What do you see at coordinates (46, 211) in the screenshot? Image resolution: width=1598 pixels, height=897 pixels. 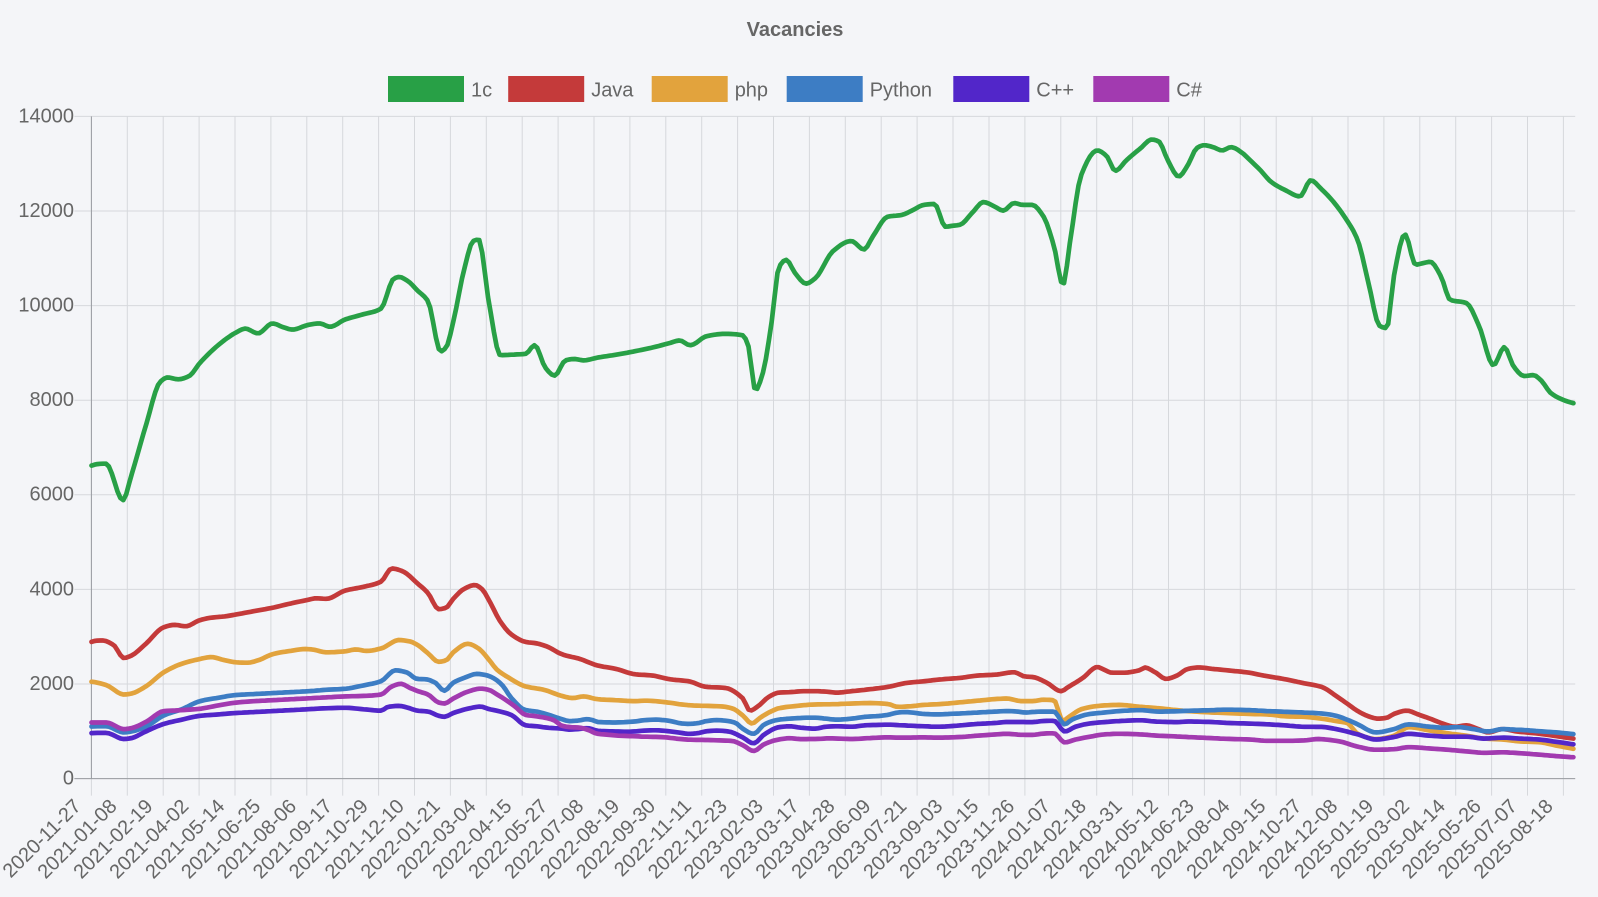 I see `svg-text: 12000` at bounding box center [46, 211].